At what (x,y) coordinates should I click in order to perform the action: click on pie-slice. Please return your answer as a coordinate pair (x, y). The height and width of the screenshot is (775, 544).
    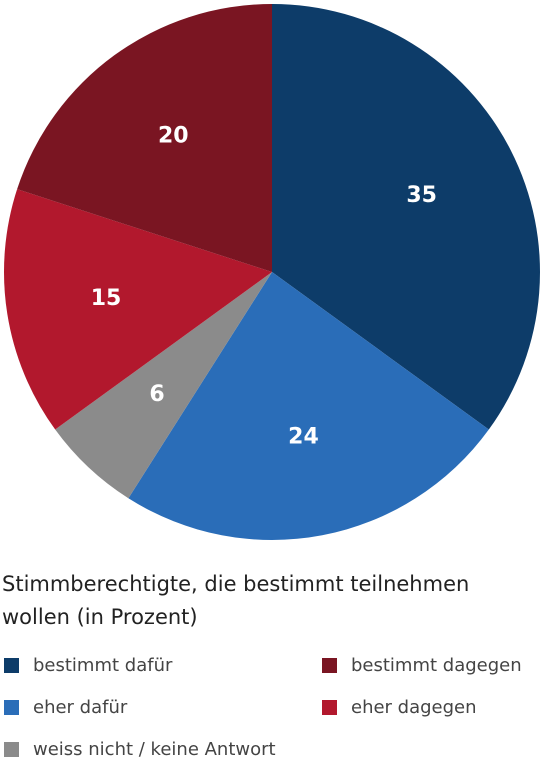
    Looking at the image, I should click on (164, 385).